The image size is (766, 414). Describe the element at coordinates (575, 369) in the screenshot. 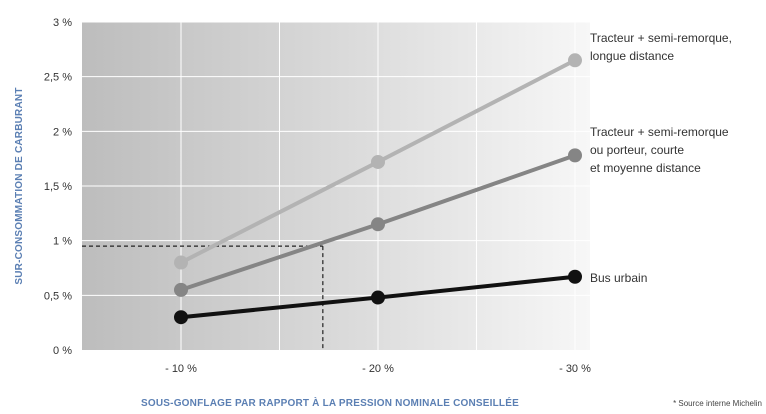

I see `x-tick-label: - 30 %` at that location.